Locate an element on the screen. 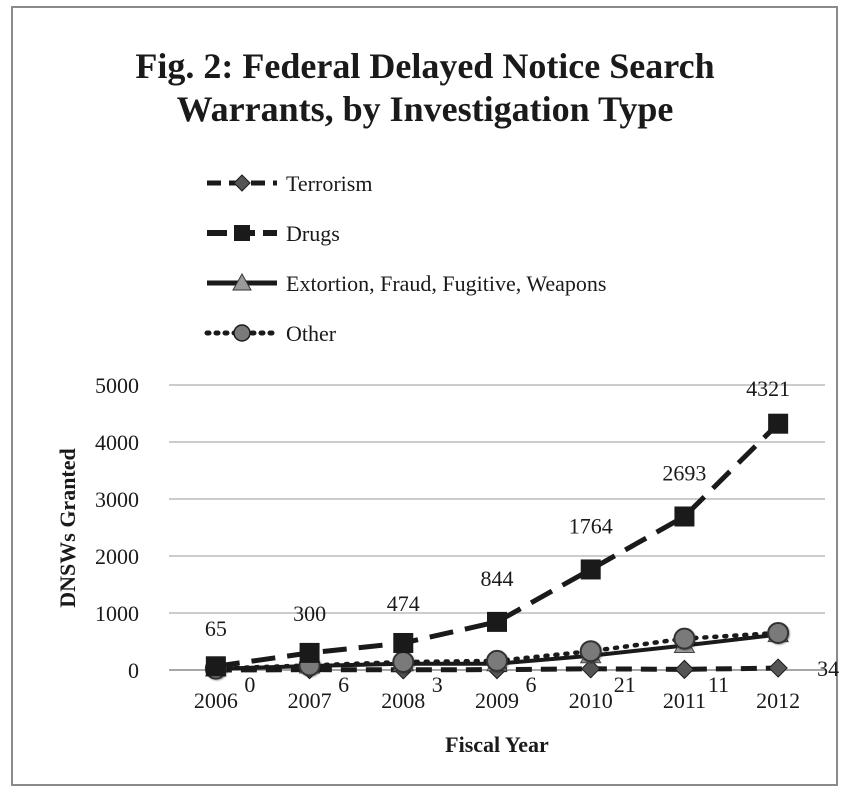 This screenshot has width=851, height=792. data-label-terrorism: 11 is located at coordinates (718, 684).